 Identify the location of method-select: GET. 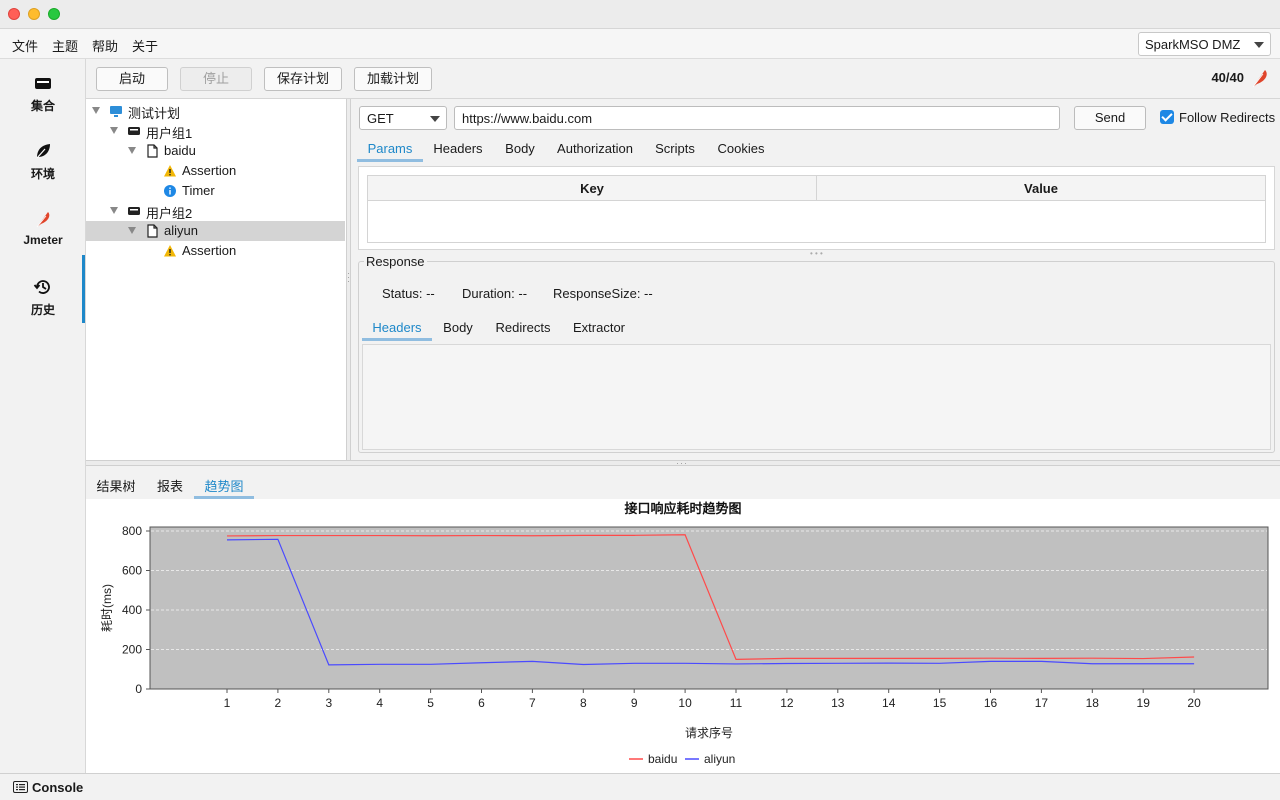
(403, 118).